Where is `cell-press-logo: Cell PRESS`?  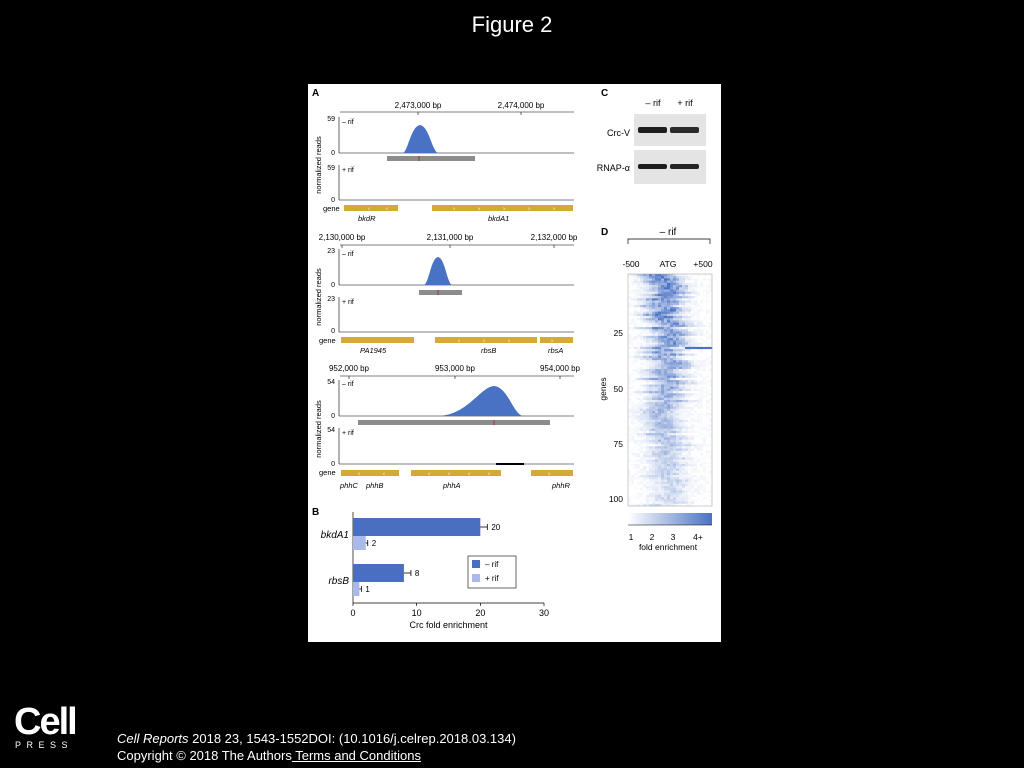
cell-press-logo: Cell PRESS is located at coordinates (46, 725).